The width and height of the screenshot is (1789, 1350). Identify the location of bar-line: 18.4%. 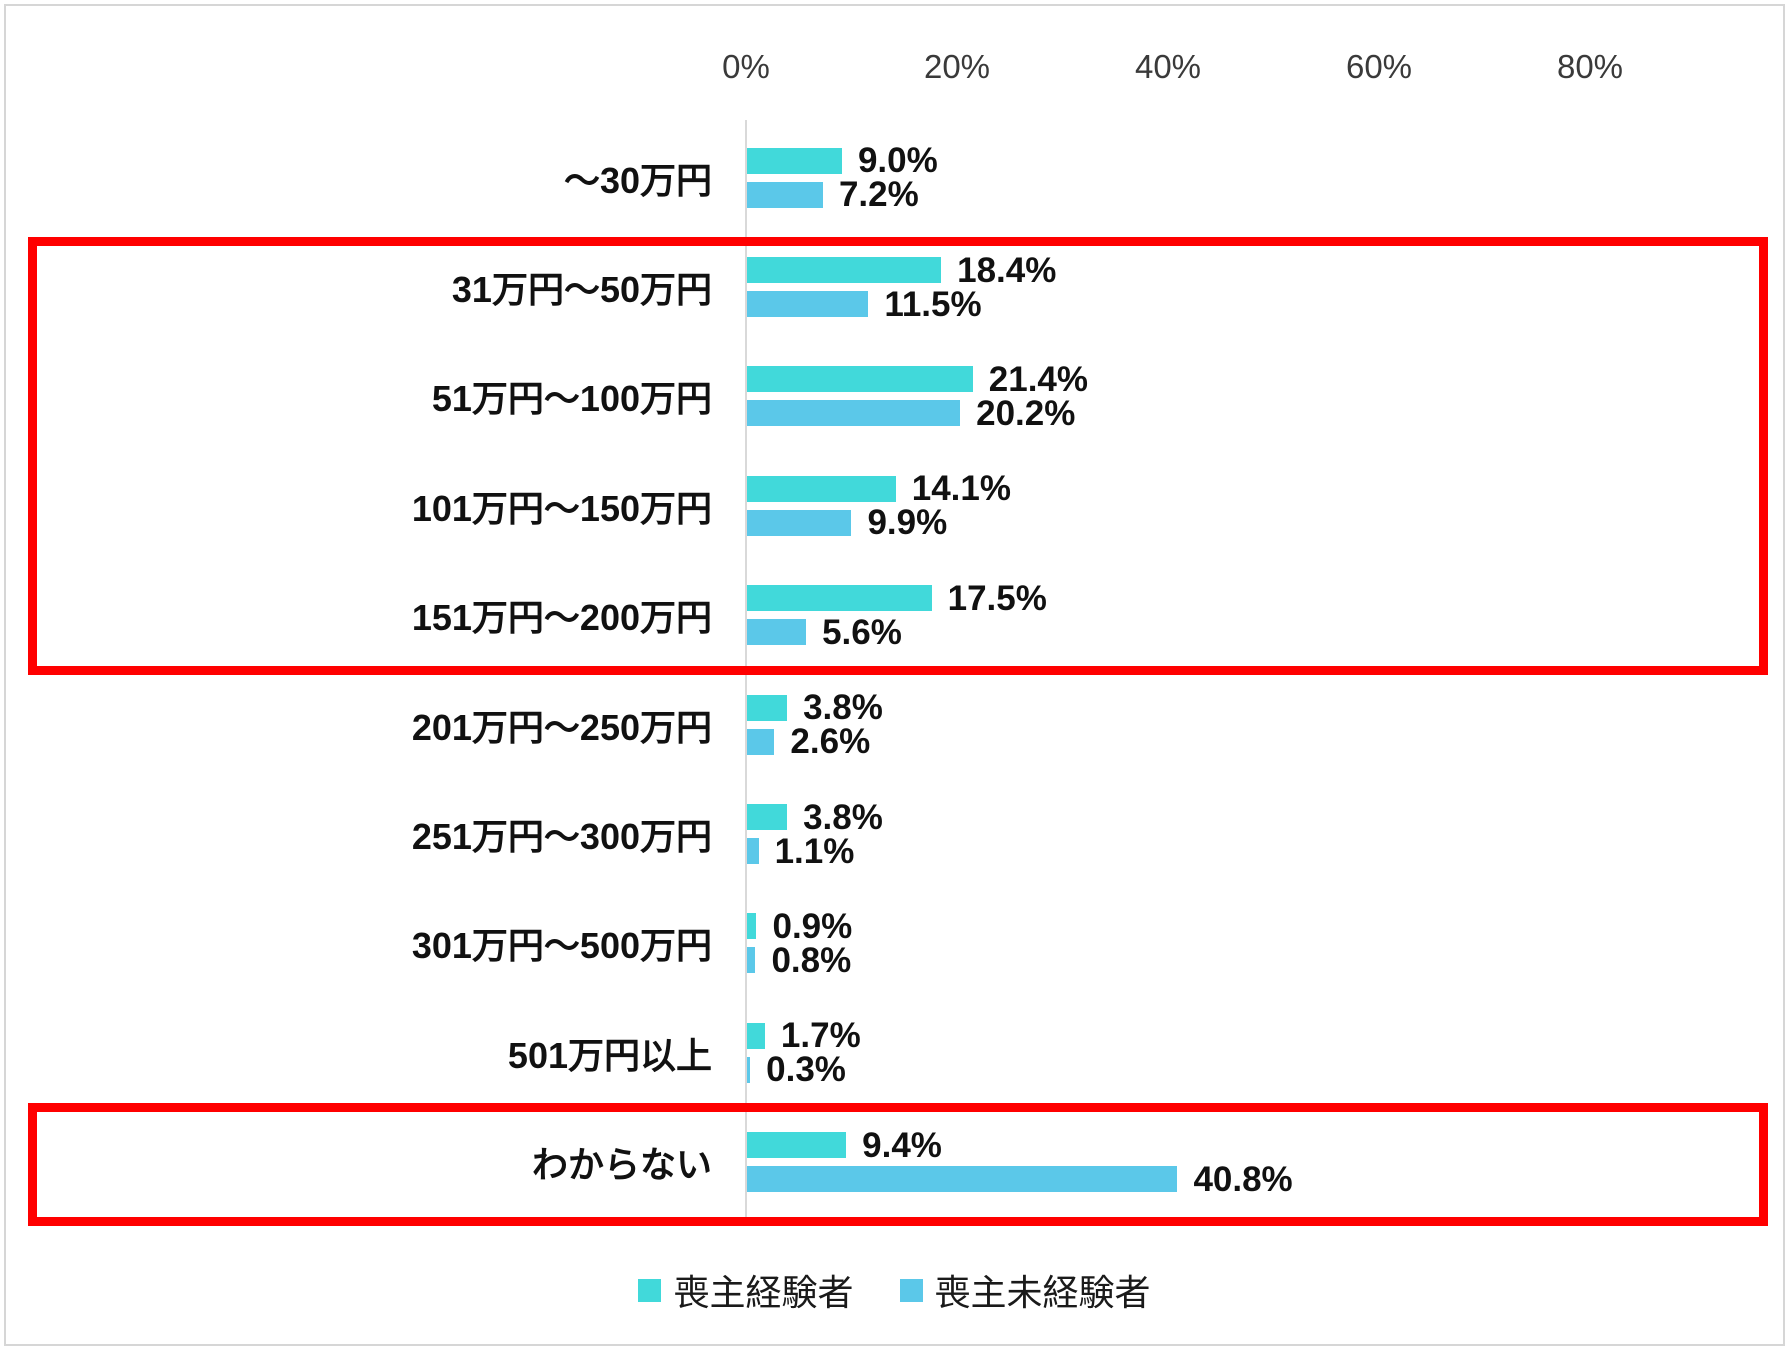
(901, 270).